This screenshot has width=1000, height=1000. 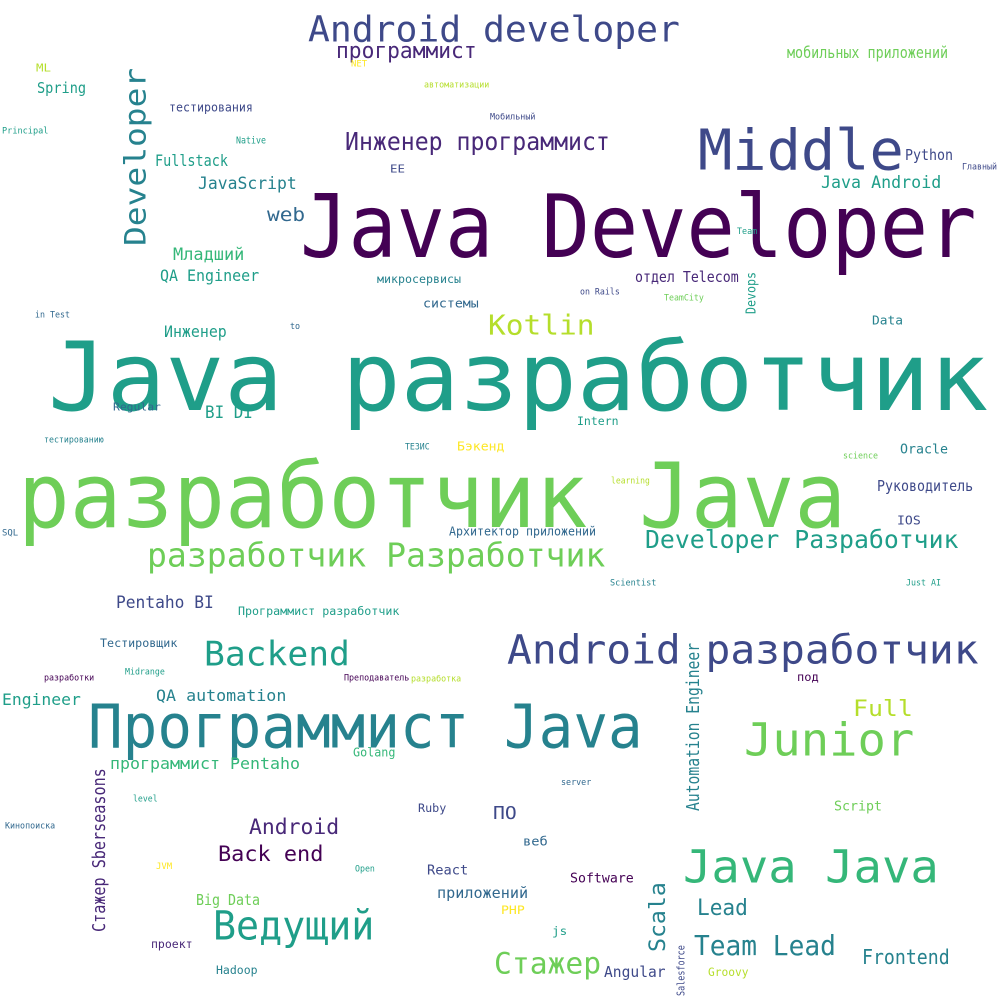 What do you see at coordinates (751, 292) in the screenshot?
I see `word-devops: Devops` at bounding box center [751, 292].